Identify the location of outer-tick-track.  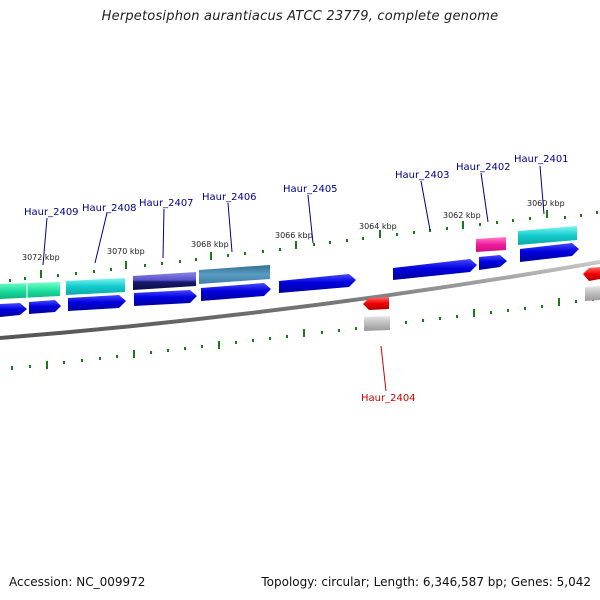
(303, 246).